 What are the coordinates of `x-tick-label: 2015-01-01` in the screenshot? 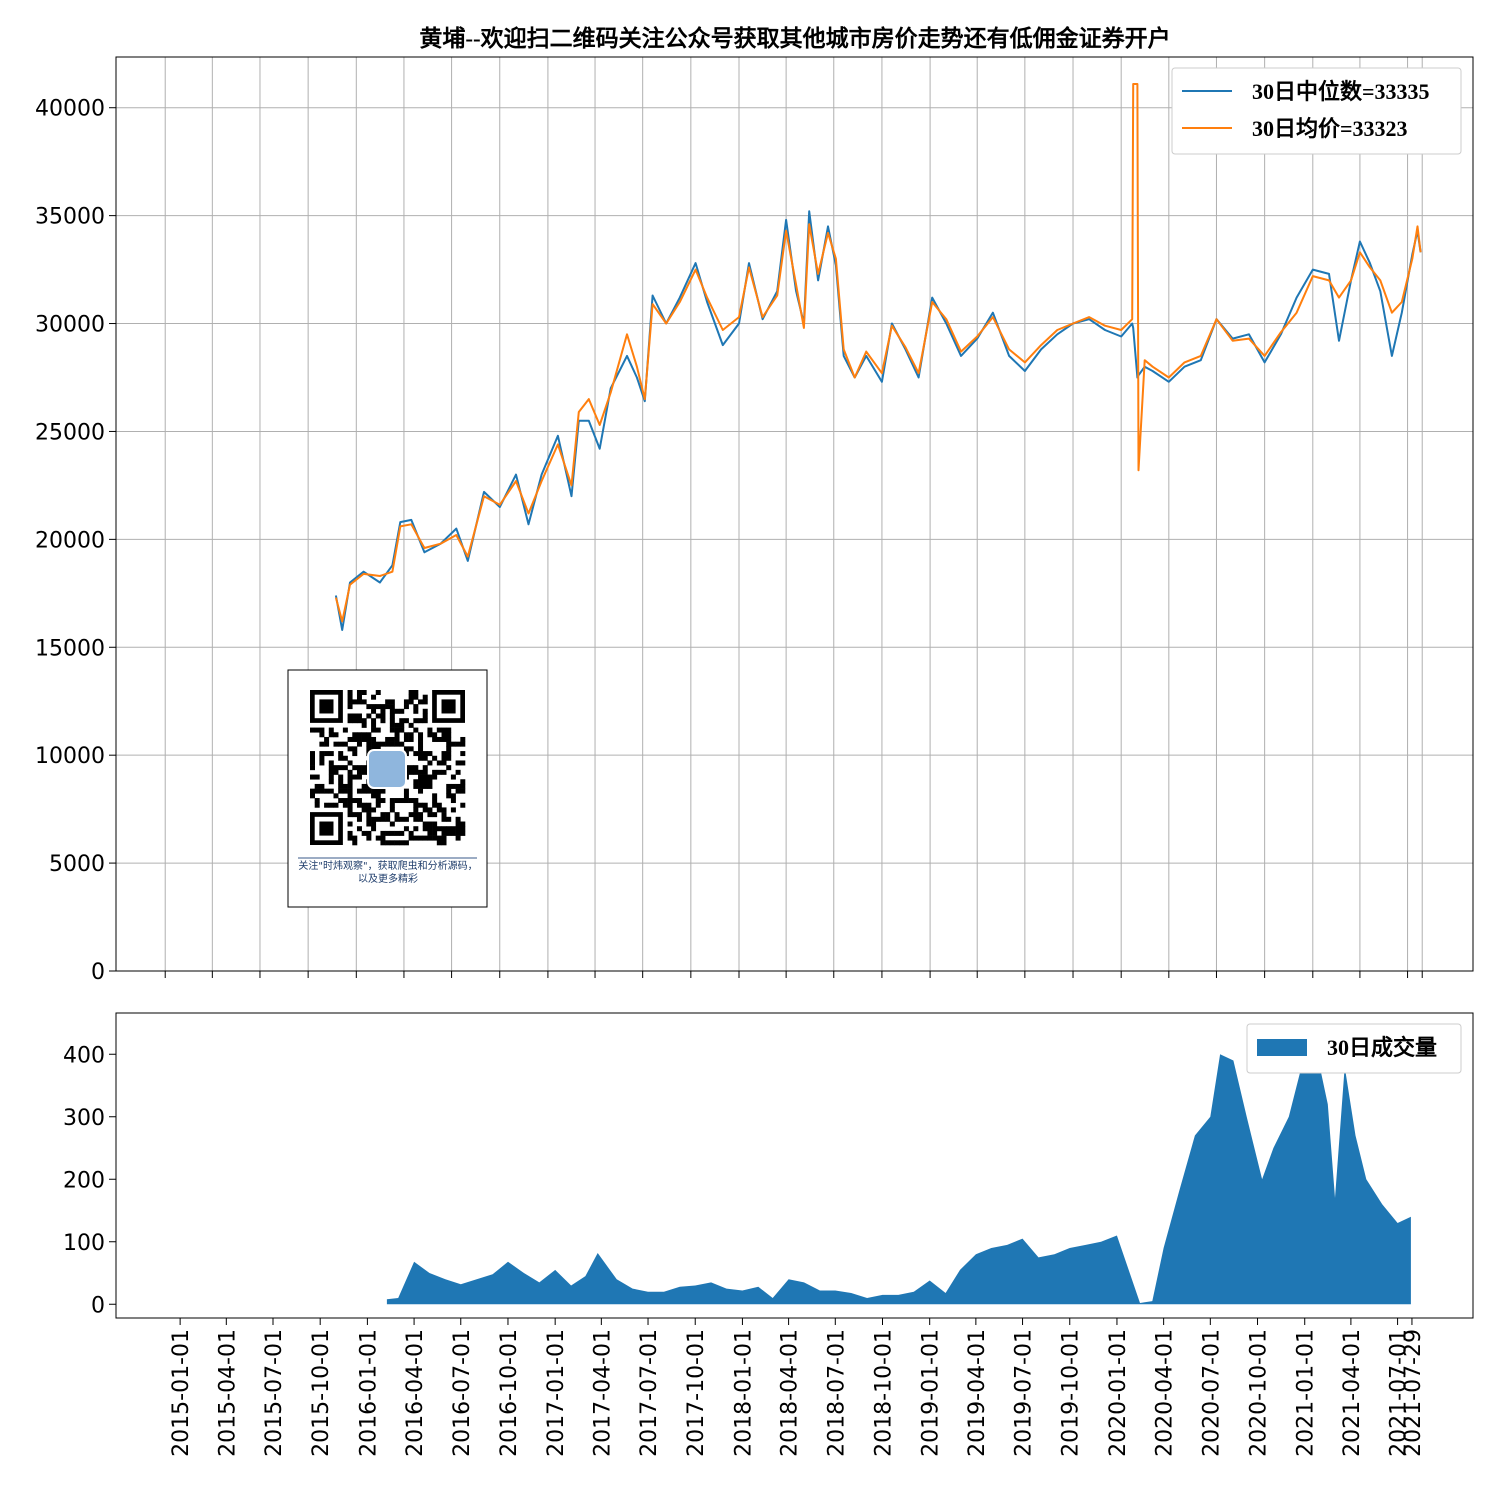 It's located at (181, 1393).